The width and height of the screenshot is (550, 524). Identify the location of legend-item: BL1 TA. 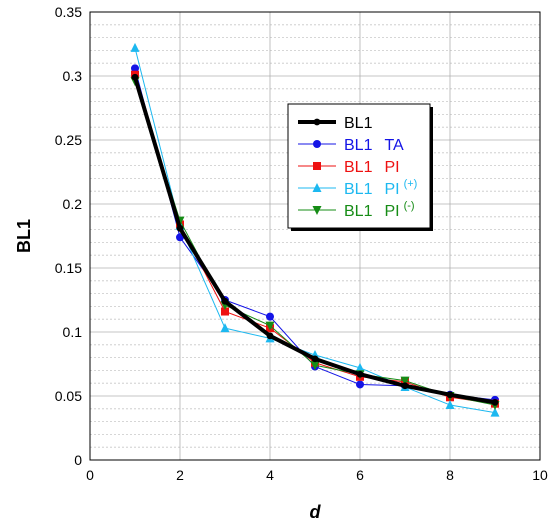
(351, 145).